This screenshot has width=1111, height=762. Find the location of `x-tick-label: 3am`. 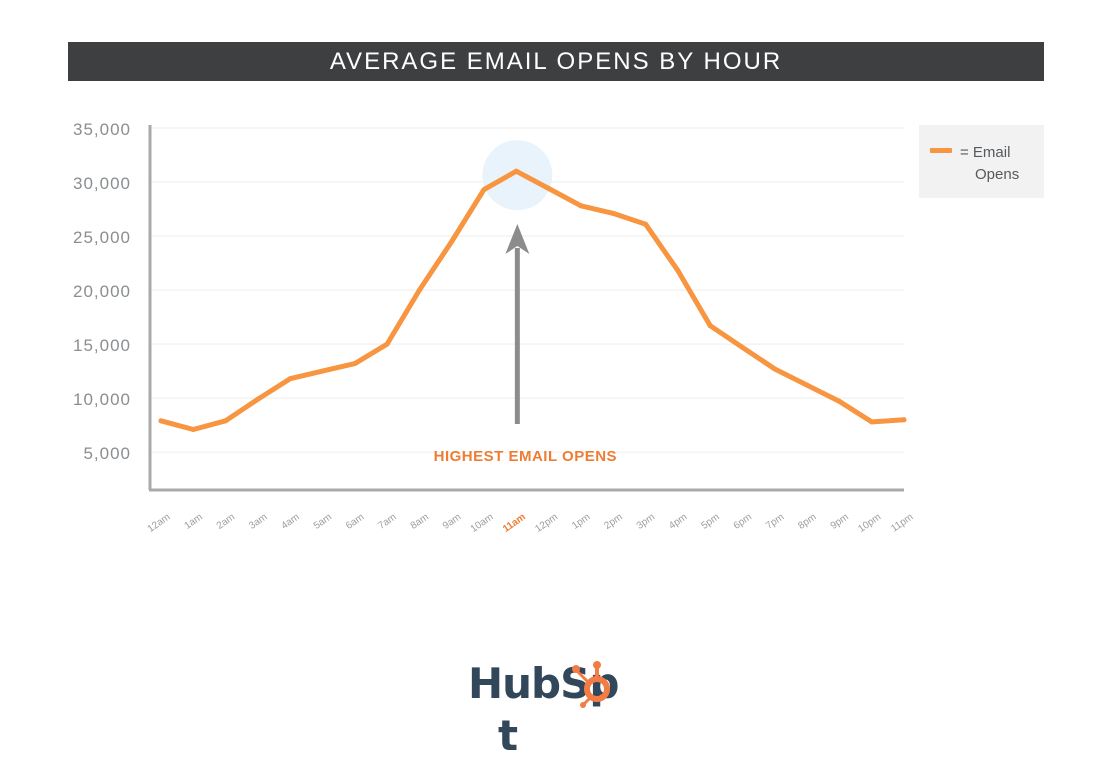

x-tick-label: 3am is located at coordinates (258, 522).